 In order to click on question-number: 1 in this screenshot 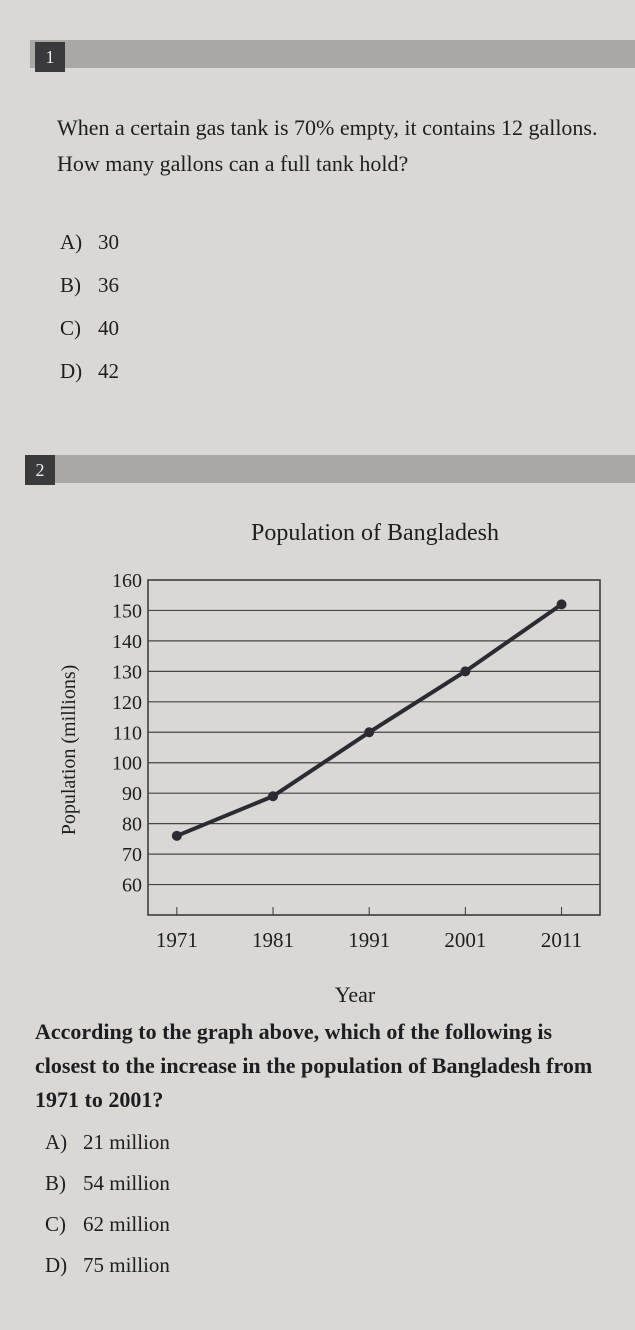, I will do `click(50, 57)`.